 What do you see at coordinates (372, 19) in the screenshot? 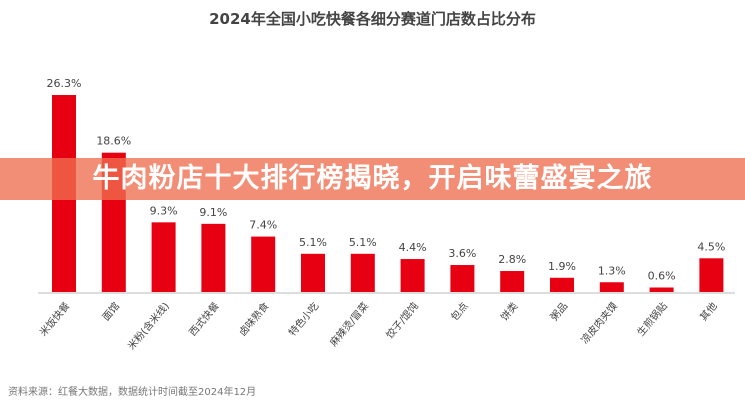
I see `chart-title: 2024年全国小吃快餐各细分赛道门店数占比分布` at bounding box center [372, 19].